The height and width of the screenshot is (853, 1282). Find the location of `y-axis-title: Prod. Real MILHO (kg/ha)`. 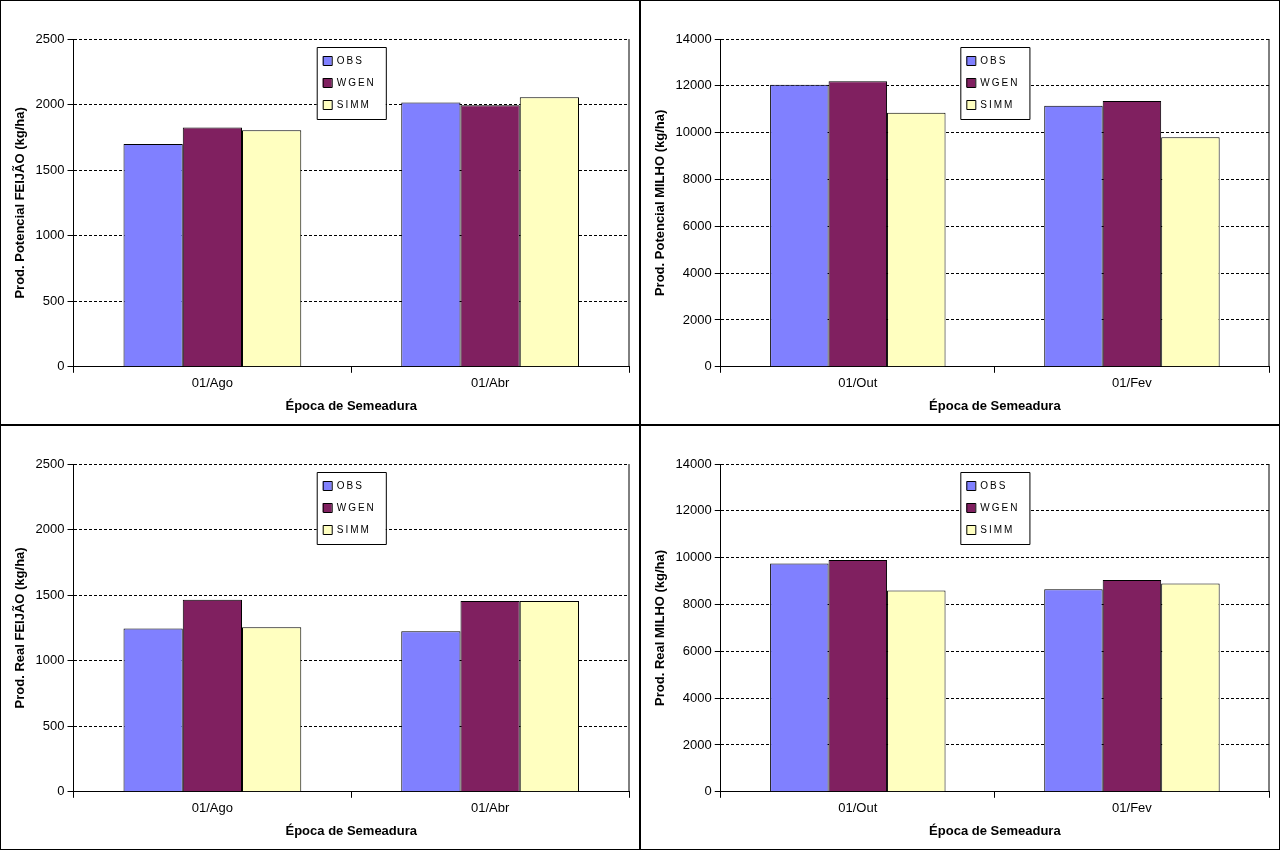

y-axis-title: Prod. Real MILHO (kg/ha) is located at coordinates (660, 627).